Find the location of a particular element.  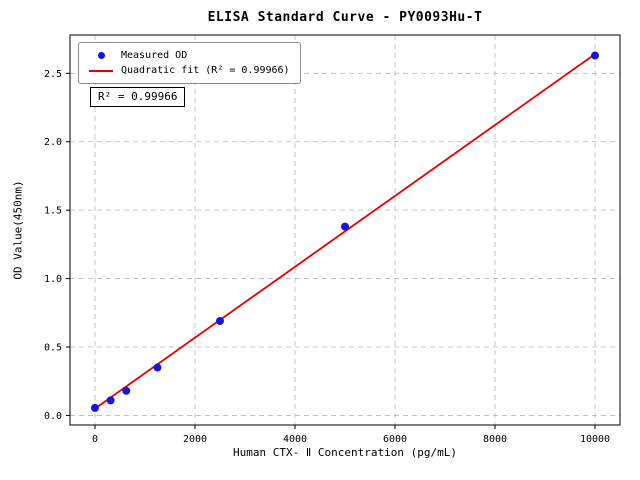

legend-label-measured-od: Measured OD is located at coordinates (154, 55).